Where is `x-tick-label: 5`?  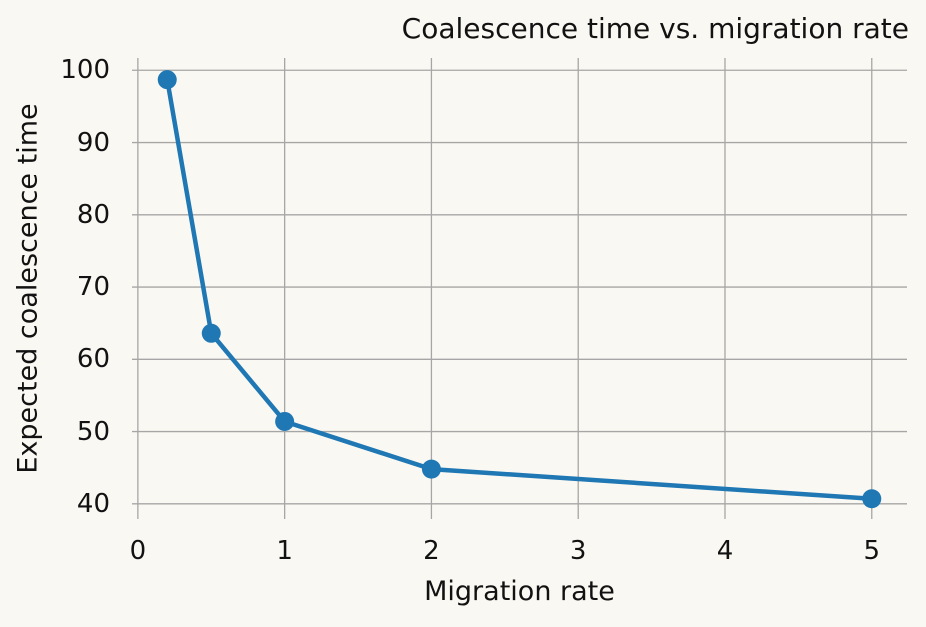
x-tick-label: 5 is located at coordinates (872, 551).